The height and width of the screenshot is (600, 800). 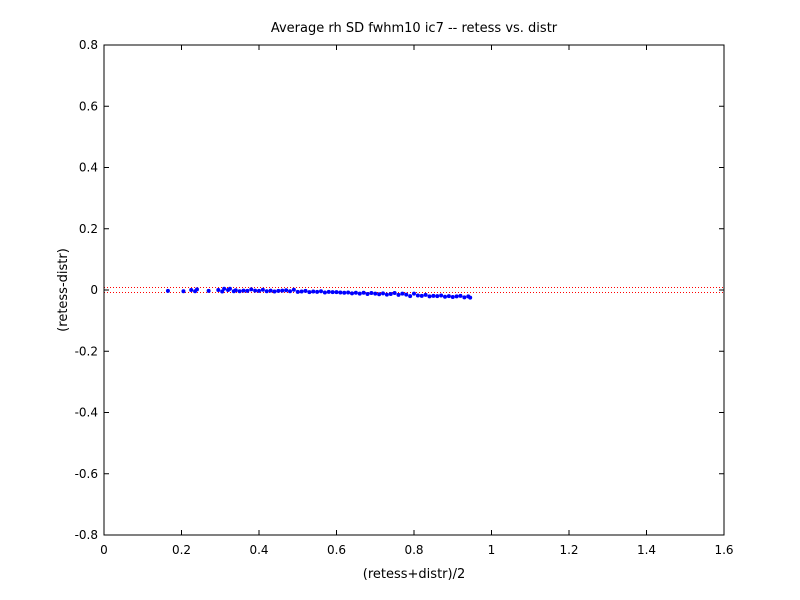 I want to click on x-tick-label: 1.2, so click(x=568, y=550).